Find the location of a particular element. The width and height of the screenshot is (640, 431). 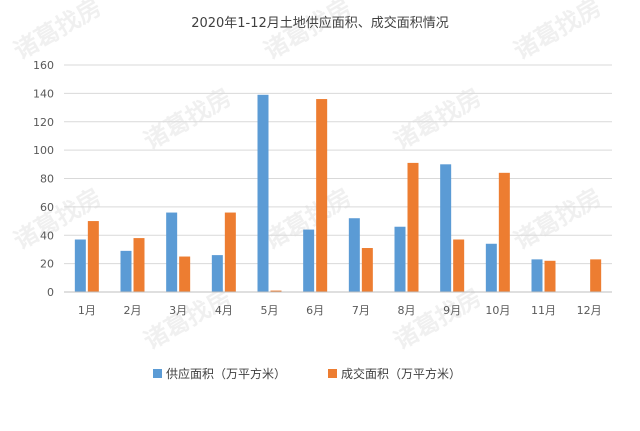

y-tick-label: 140 is located at coordinates (43, 93).